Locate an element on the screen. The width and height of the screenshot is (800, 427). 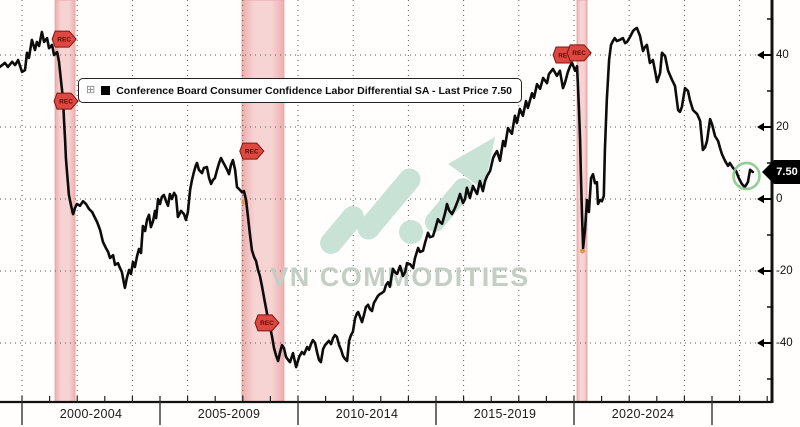
price-tag-arrow-icon is located at coordinates (768, 172).